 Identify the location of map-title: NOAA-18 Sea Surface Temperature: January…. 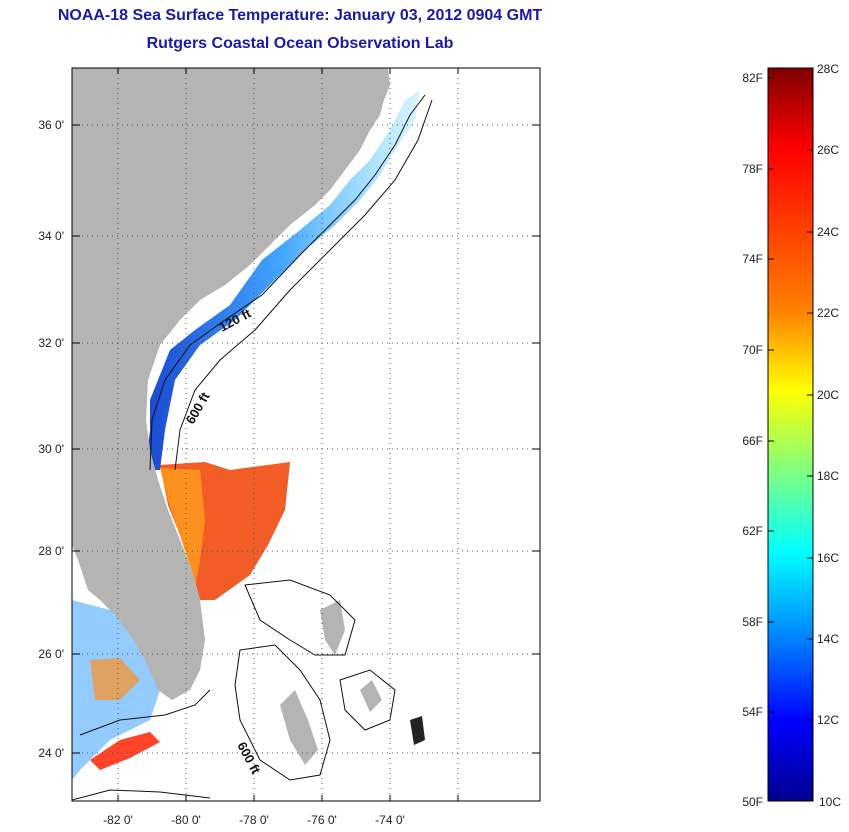
(300, 15).